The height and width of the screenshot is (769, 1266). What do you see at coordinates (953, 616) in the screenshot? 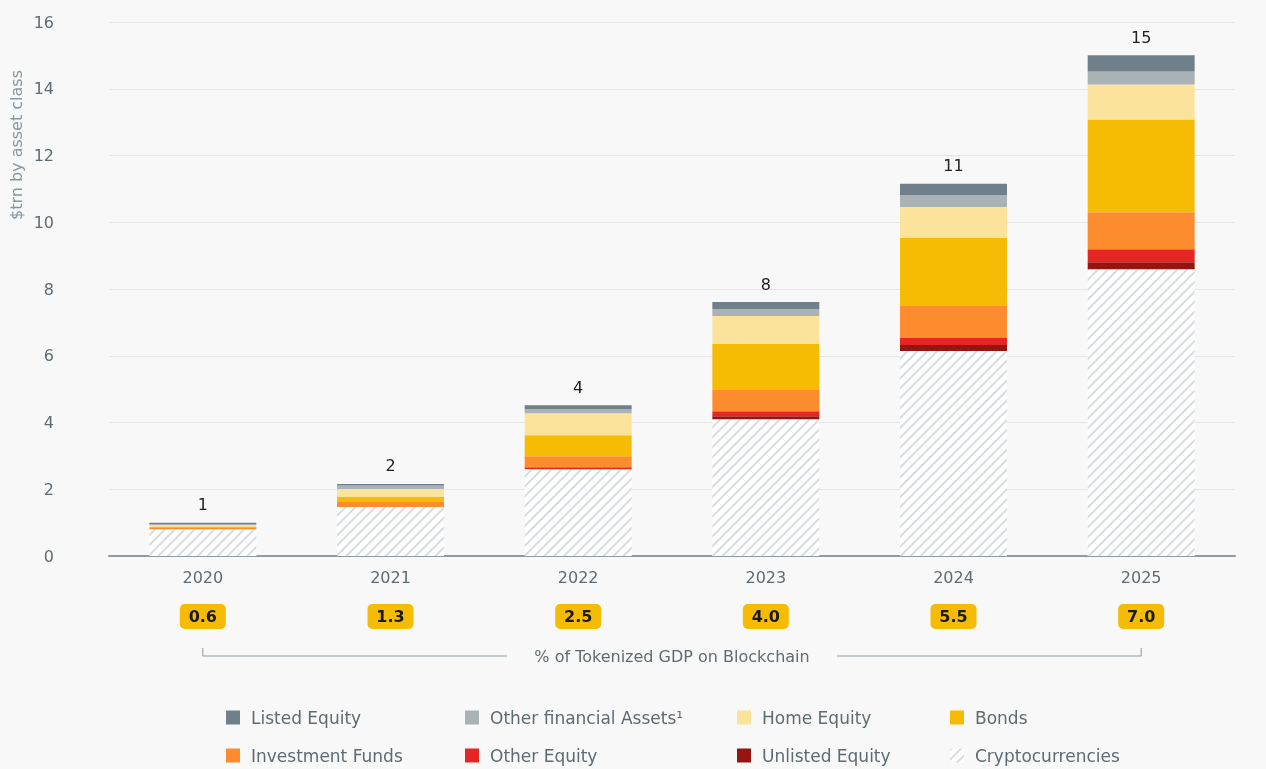
I see `text: 5.5` at bounding box center [953, 616].